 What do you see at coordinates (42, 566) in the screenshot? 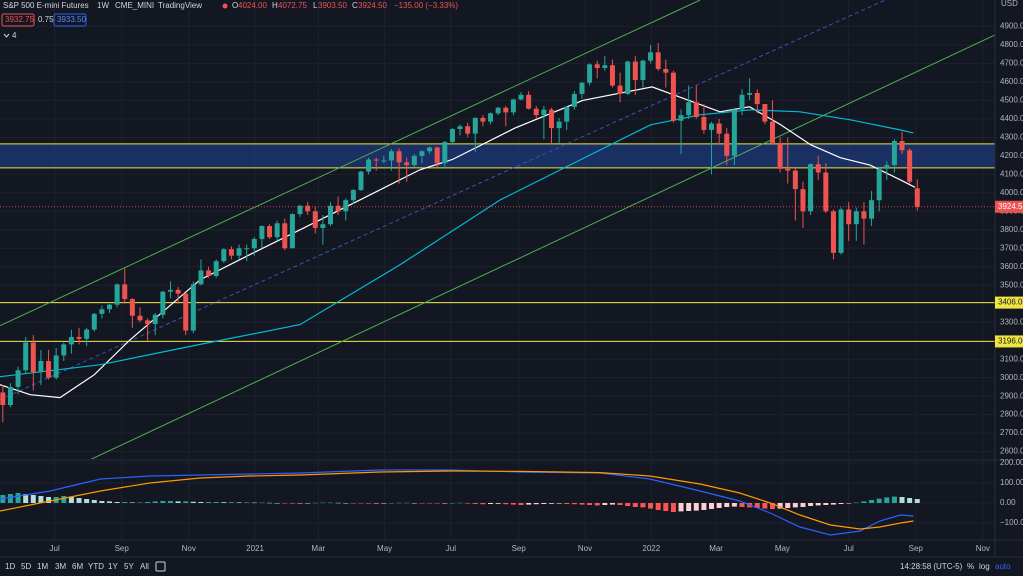
I see `range-button: 1M` at bounding box center [42, 566].